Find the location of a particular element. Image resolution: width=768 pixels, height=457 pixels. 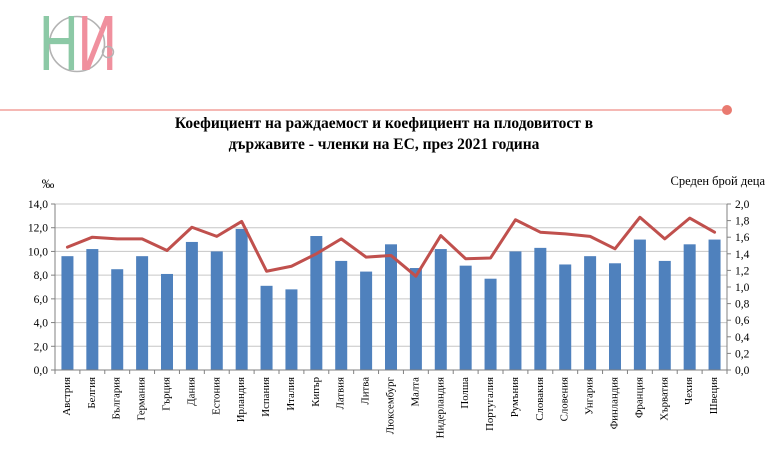

x-category-label: Австрия is located at coordinates (67, 396).